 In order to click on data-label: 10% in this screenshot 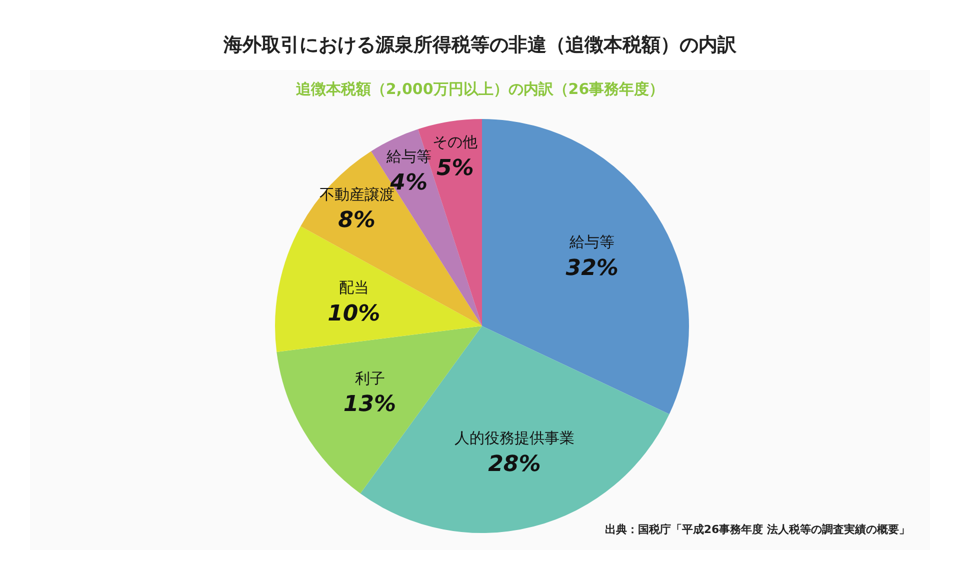, I will do `click(354, 313)`.